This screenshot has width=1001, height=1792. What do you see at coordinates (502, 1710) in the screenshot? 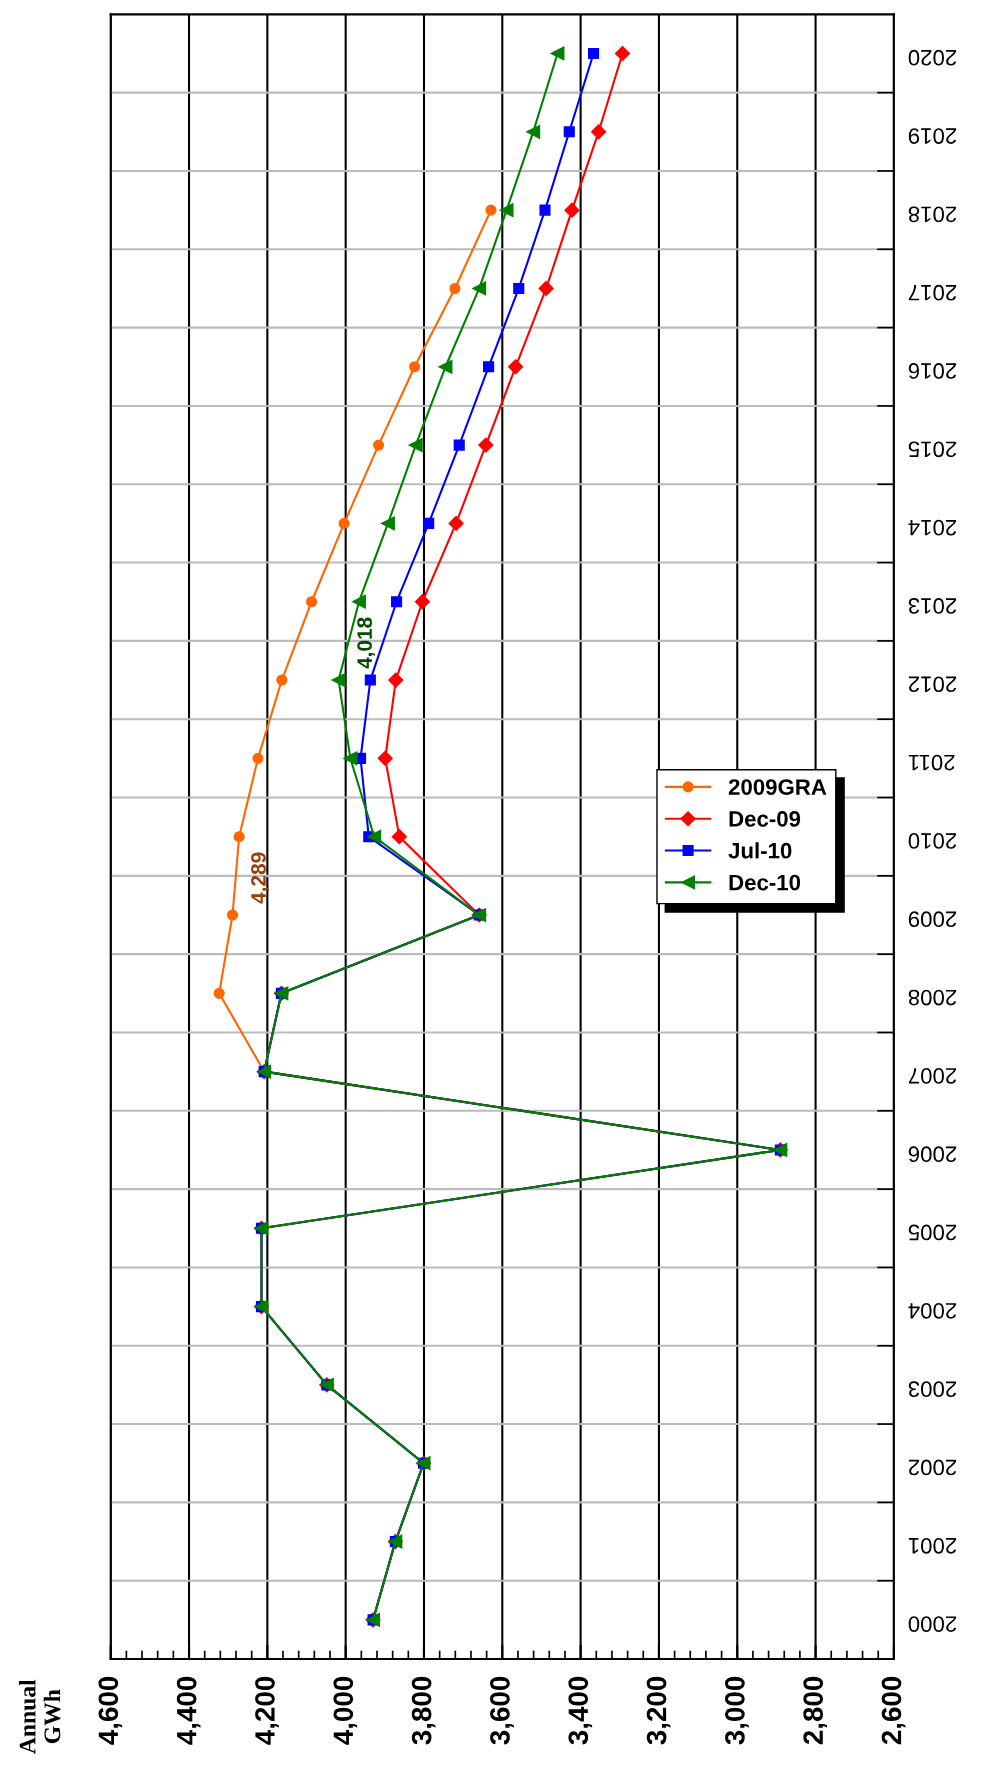
I see `x-tick-label: 3,600` at bounding box center [502, 1710].